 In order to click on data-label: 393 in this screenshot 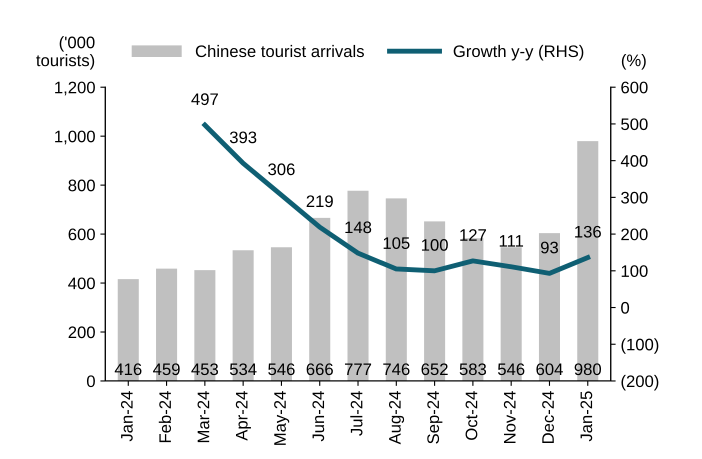, I will do `click(243, 137)`.